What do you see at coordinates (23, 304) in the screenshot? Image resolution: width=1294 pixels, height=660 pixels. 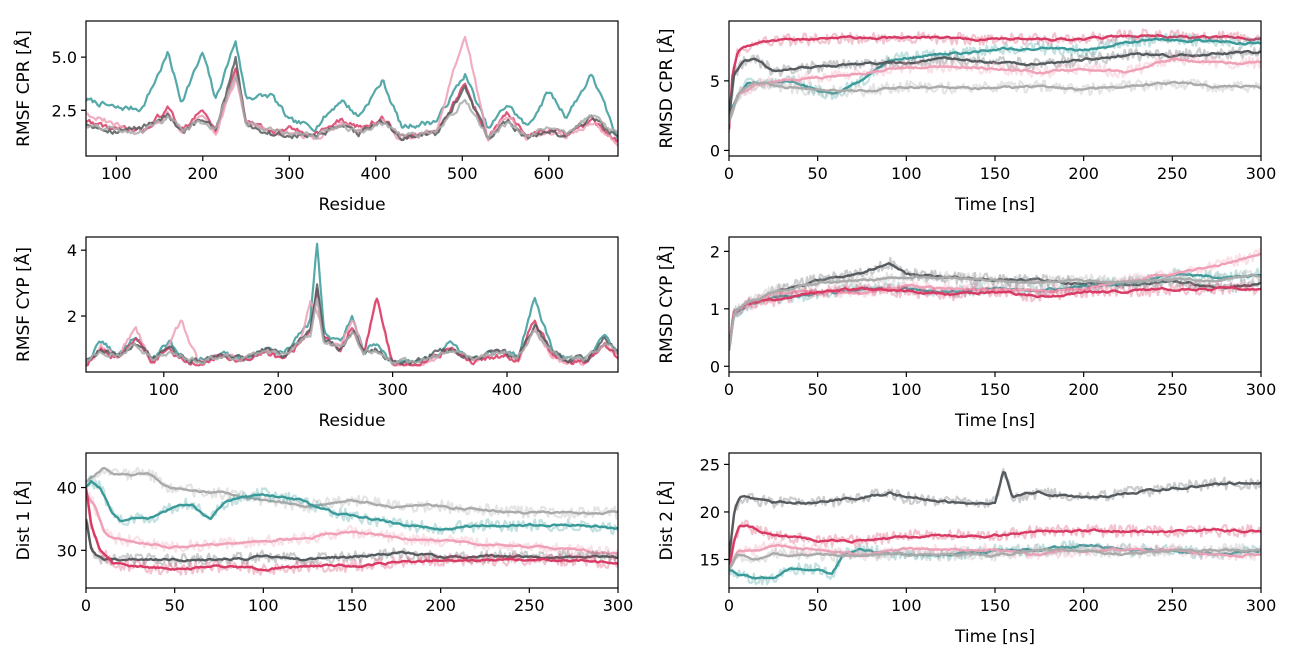 I see `y-axis-label: RMSF CYP [Å]` at bounding box center [23, 304].